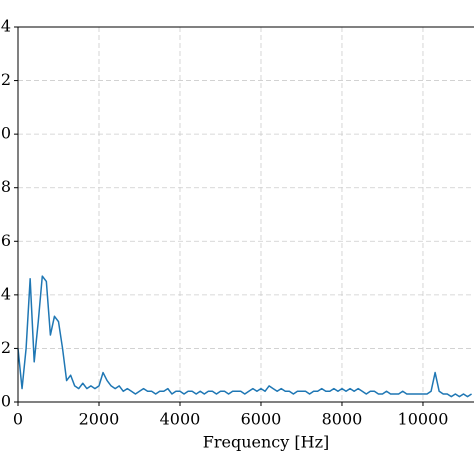  What do you see at coordinates (5, 347) in the screenshot?
I see `y-tick-label: 0.02` at bounding box center [5, 347].